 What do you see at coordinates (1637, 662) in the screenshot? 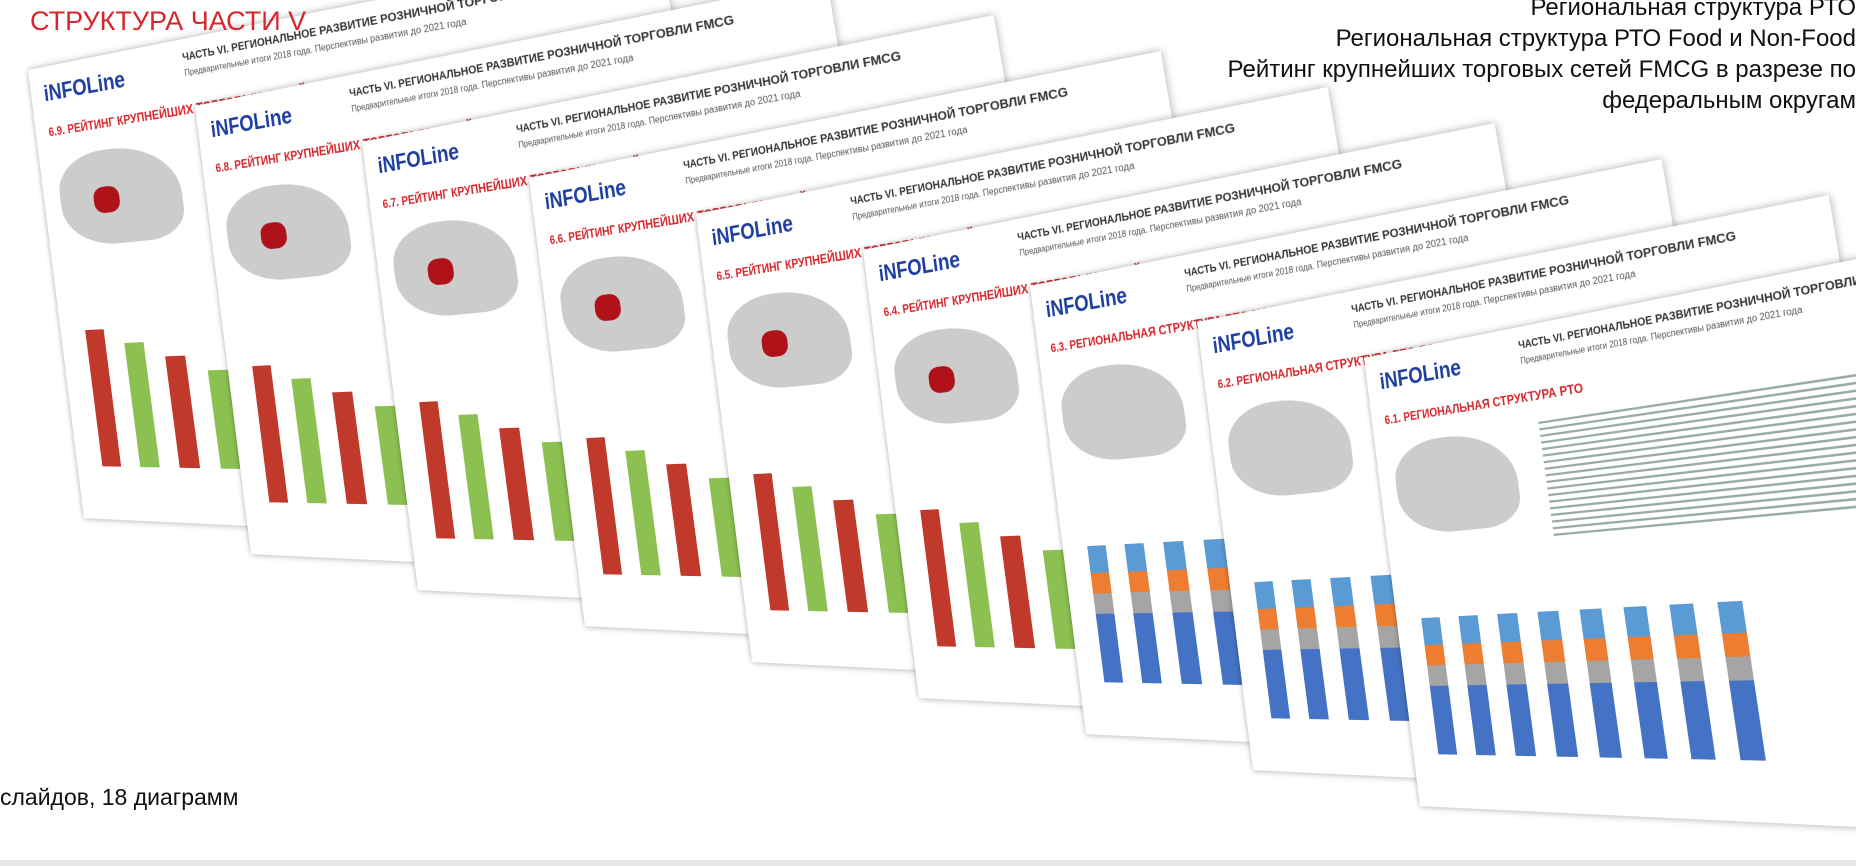
I see `chart-decoration` at bounding box center [1637, 662].